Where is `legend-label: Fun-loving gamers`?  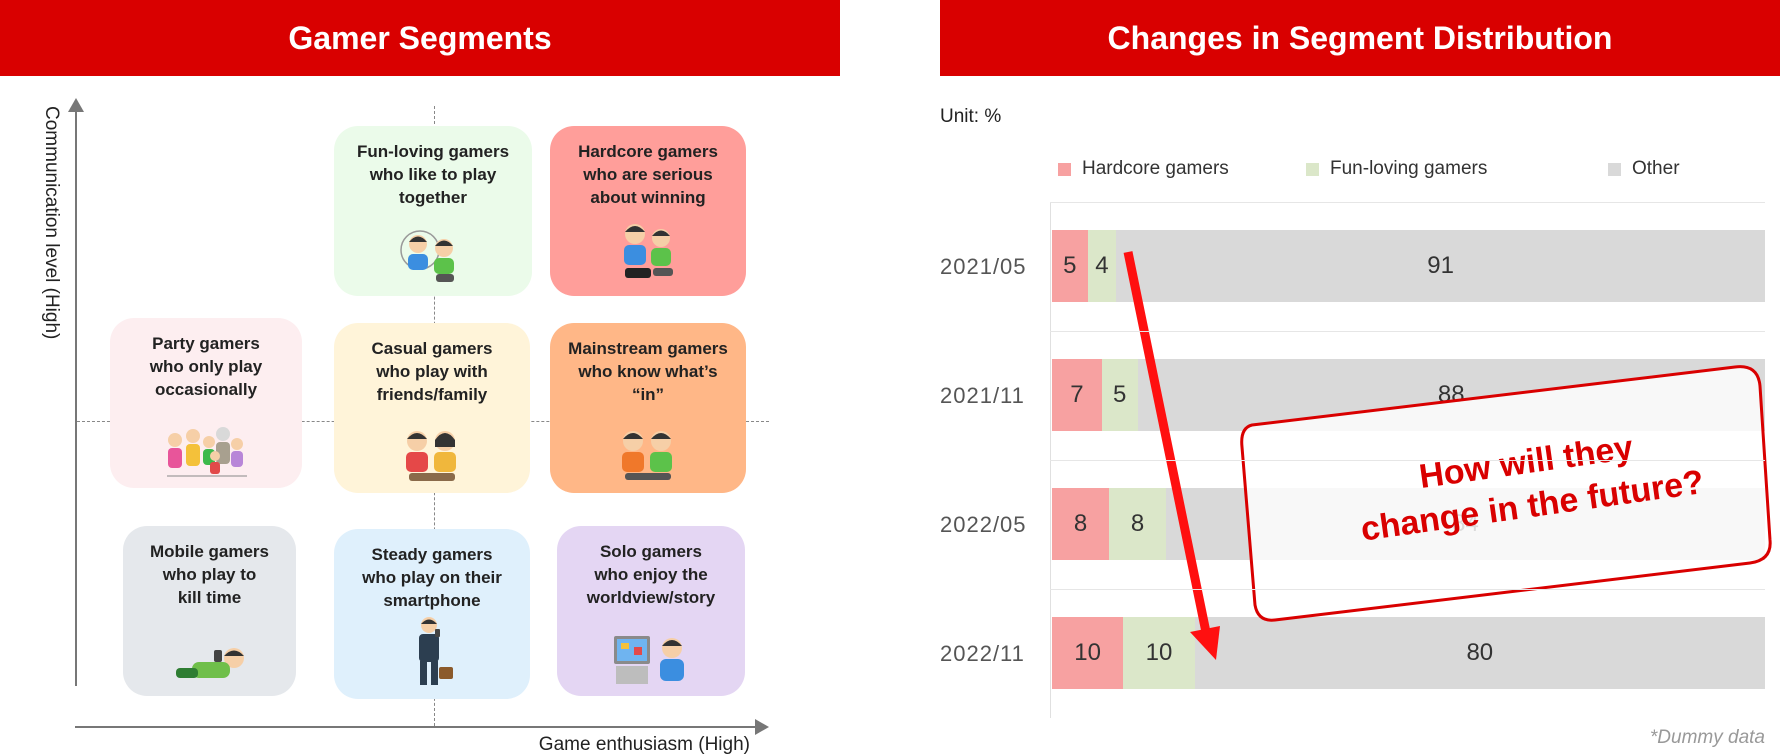 legend-label: Fun-loving gamers is located at coordinates (1409, 168).